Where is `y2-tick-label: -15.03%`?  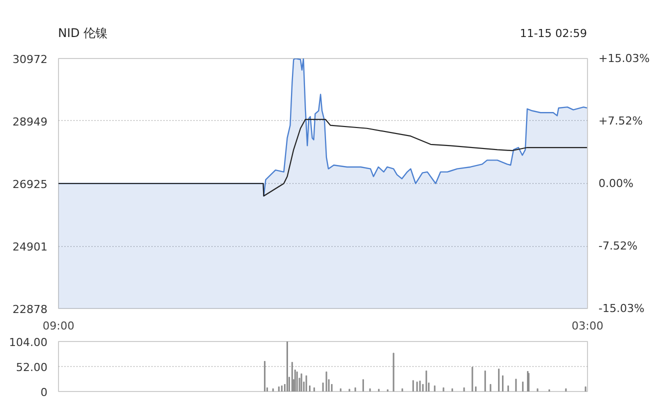
y2-tick-label: -15.03% is located at coordinates (621, 308).